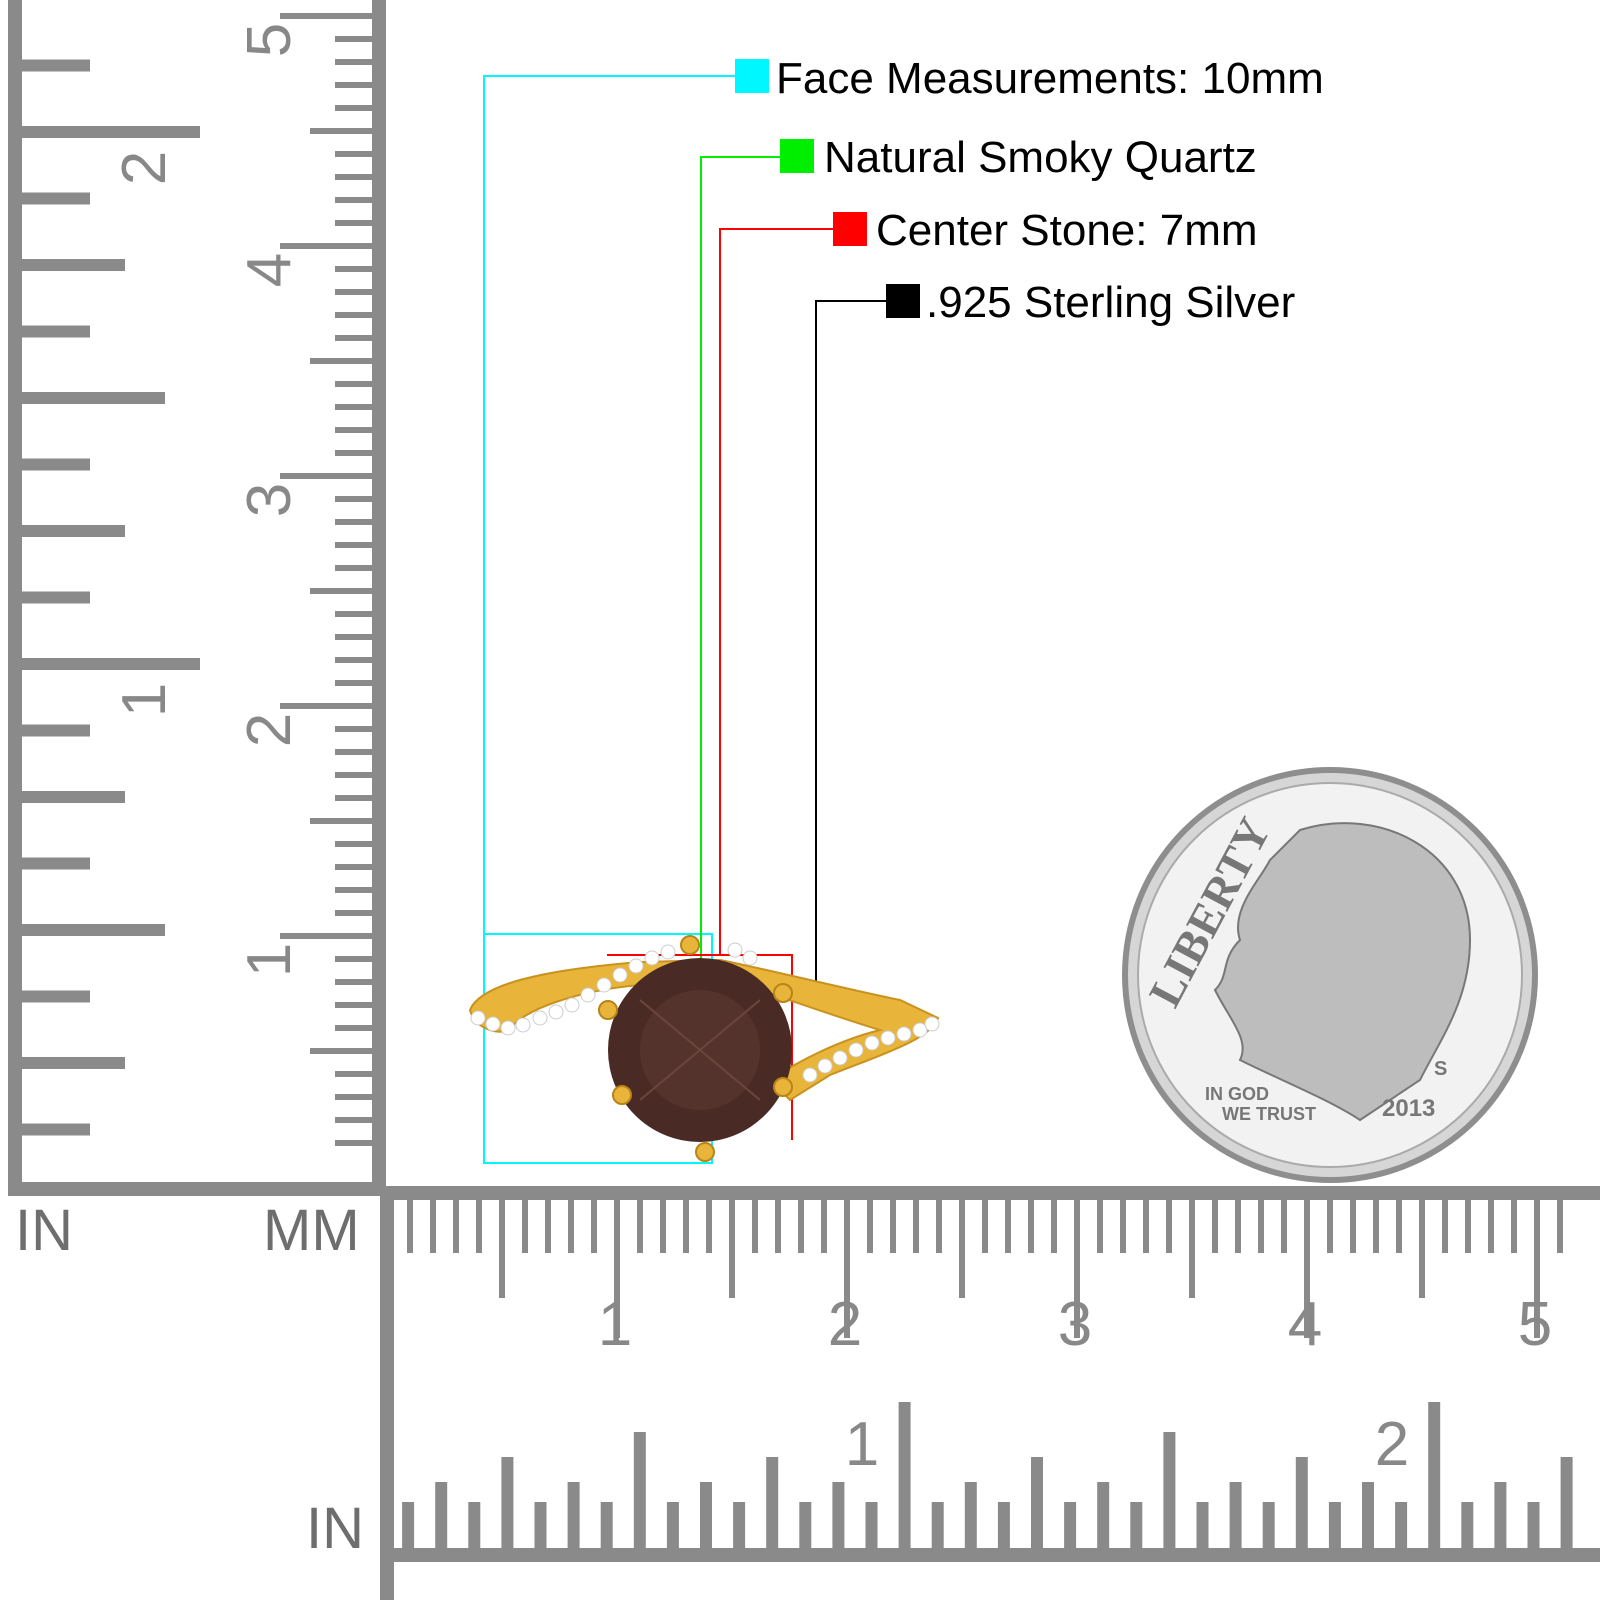  I want to click on legend-swatch-face, so click(752, 76).